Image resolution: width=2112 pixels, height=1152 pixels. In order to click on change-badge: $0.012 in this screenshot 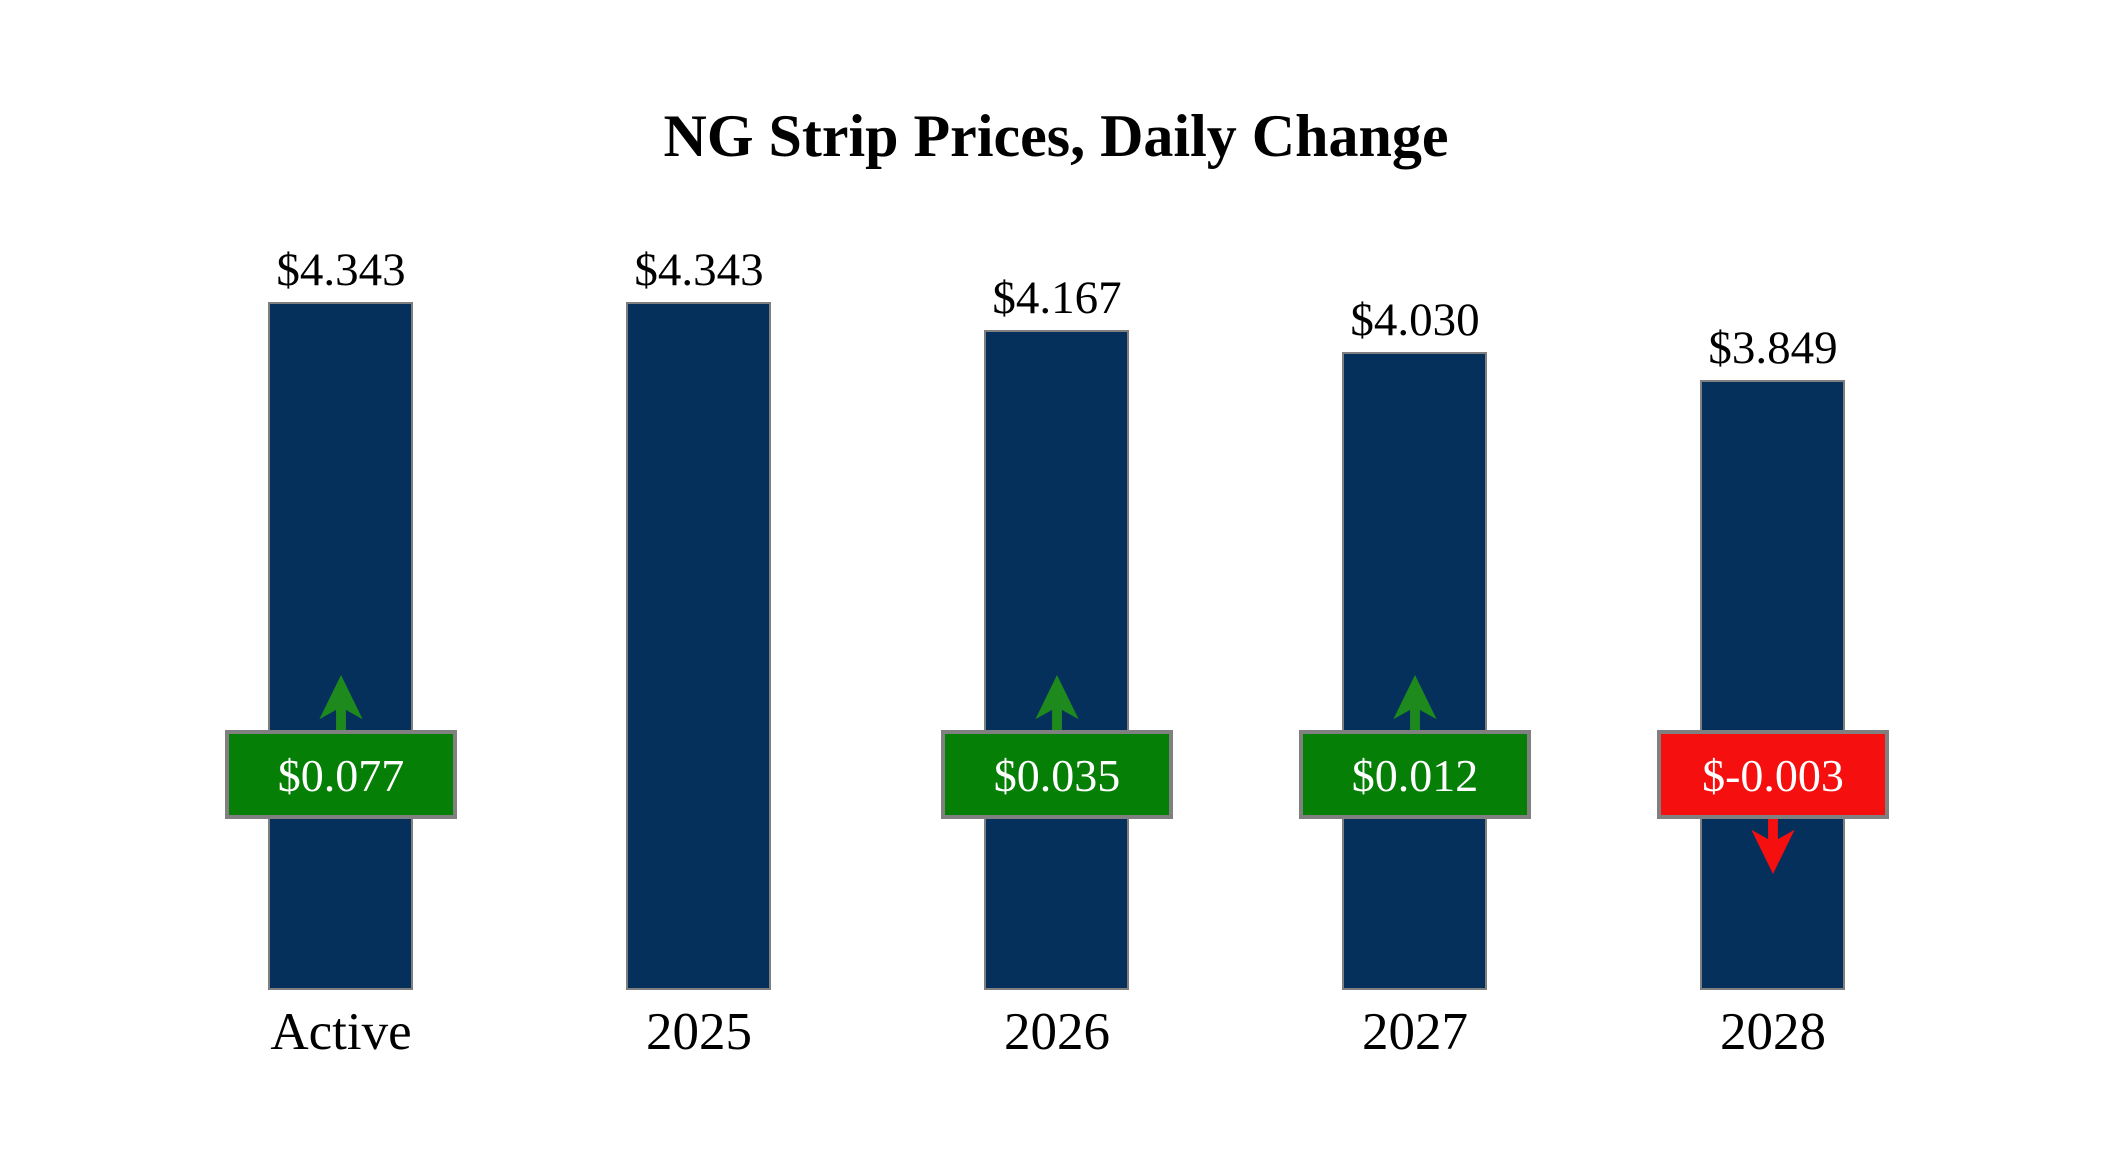, I will do `click(1415, 774)`.